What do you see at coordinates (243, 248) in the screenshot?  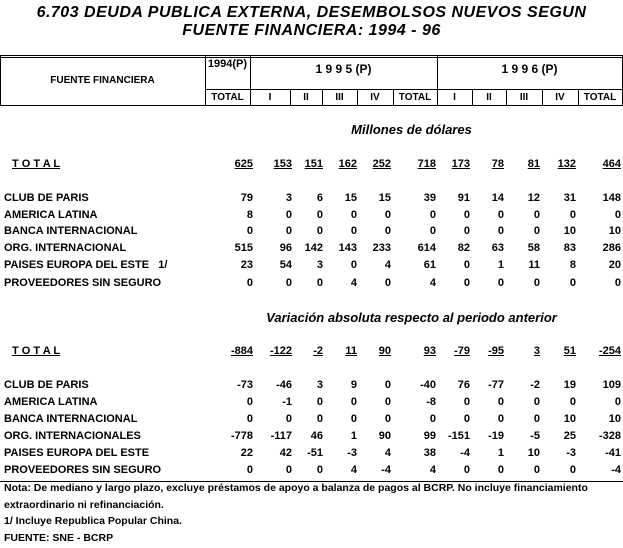 I see `cell-value: 515` at bounding box center [243, 248].